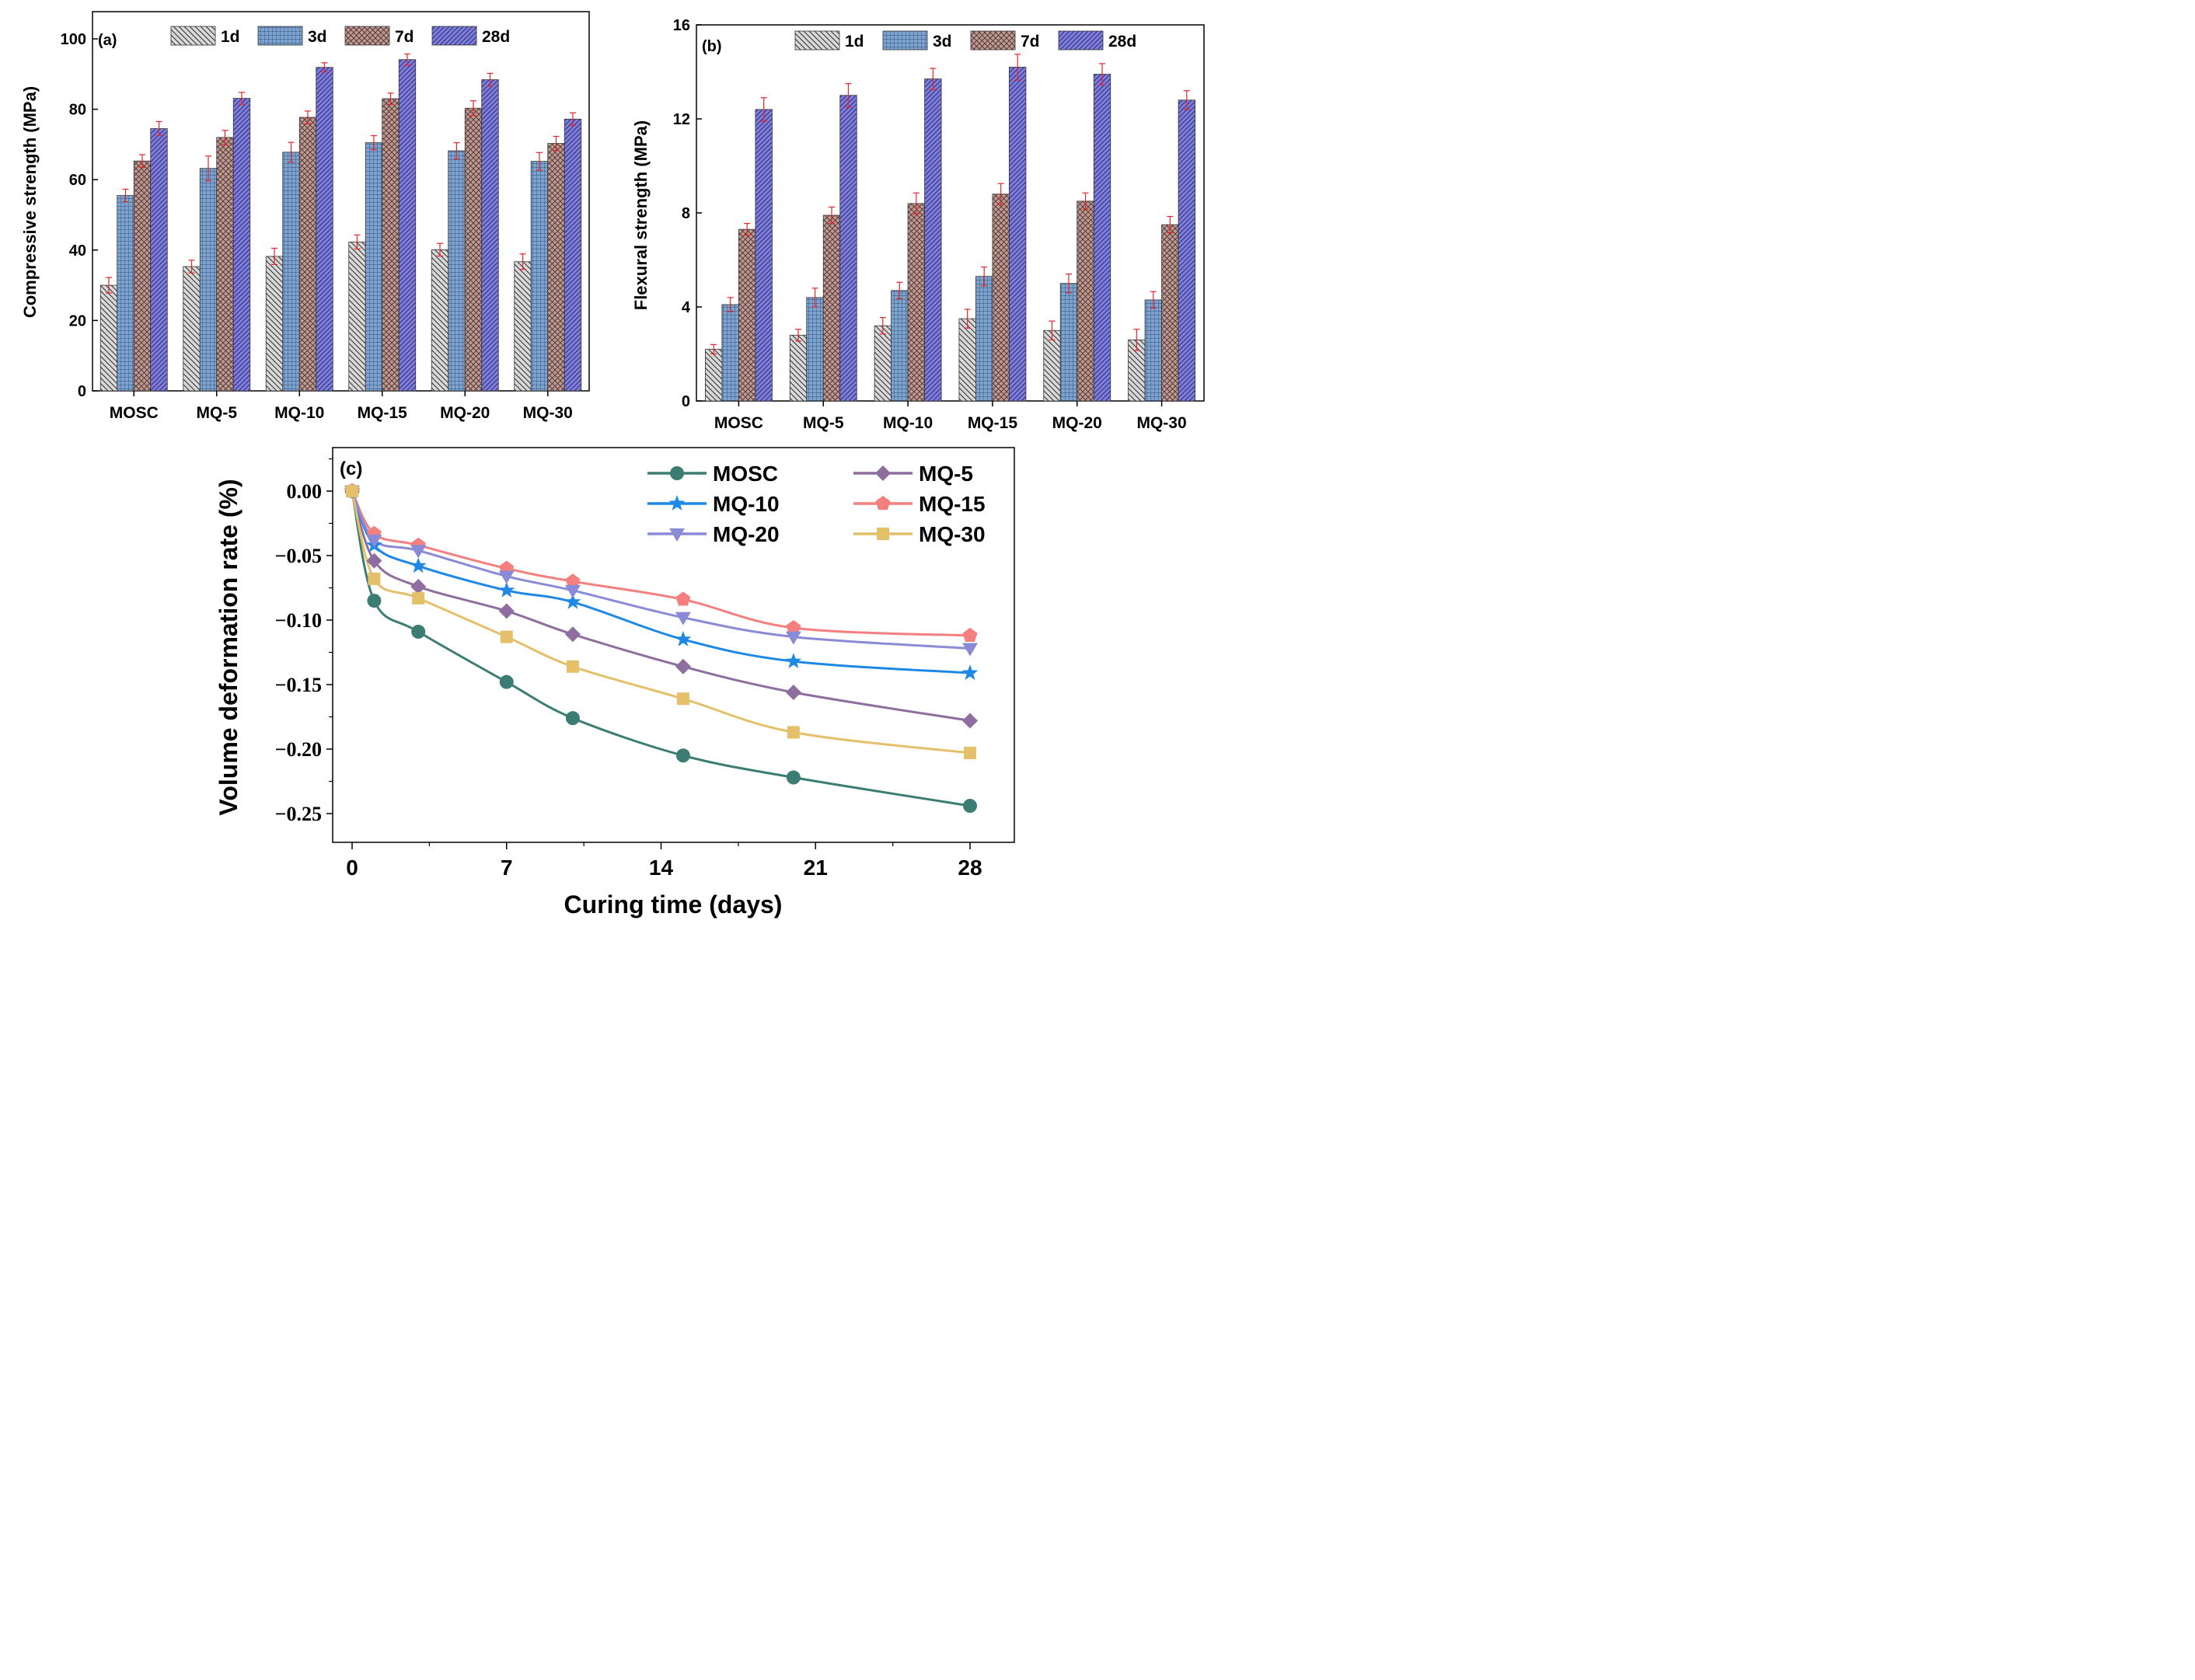  Describe the element at coordinates (193, 36) in the screenshot. I see `legend-swatch-1d` at that location.